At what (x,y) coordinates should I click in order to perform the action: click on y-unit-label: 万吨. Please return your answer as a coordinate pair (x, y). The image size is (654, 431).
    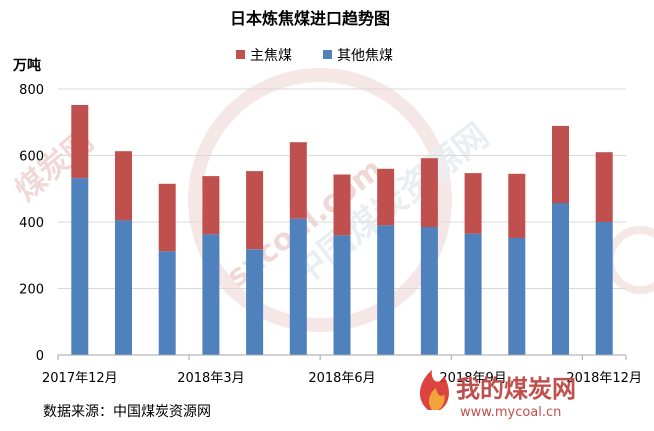
    Looking at the image, I should click on (26, 65).